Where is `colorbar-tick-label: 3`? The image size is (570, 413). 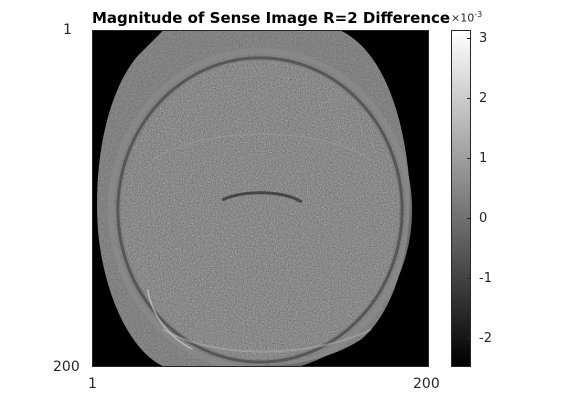
colorbar-tick-label: 3 is located at coordinates (483, 38).